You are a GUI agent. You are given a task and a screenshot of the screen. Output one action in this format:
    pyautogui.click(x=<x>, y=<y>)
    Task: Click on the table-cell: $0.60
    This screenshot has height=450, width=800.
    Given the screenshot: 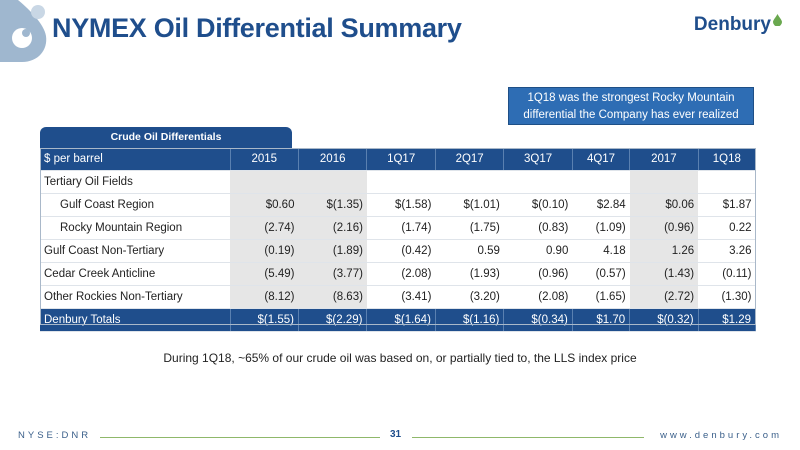 What is the action you would take?
    pyautogui.click(x=264, y=205)
    